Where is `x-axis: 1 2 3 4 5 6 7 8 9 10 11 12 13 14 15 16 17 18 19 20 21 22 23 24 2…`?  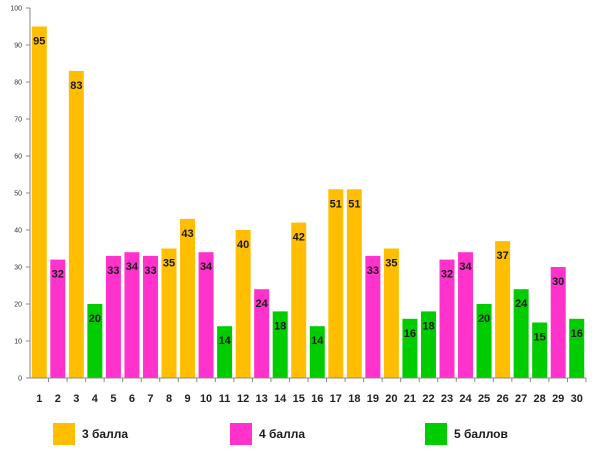
x-axis: 1 2 3 4 5 6 7 8 9 10 11 12 13 14 15 16 17 18 19 20 21 22 23 24 2… is located at coordinates (308, 391).